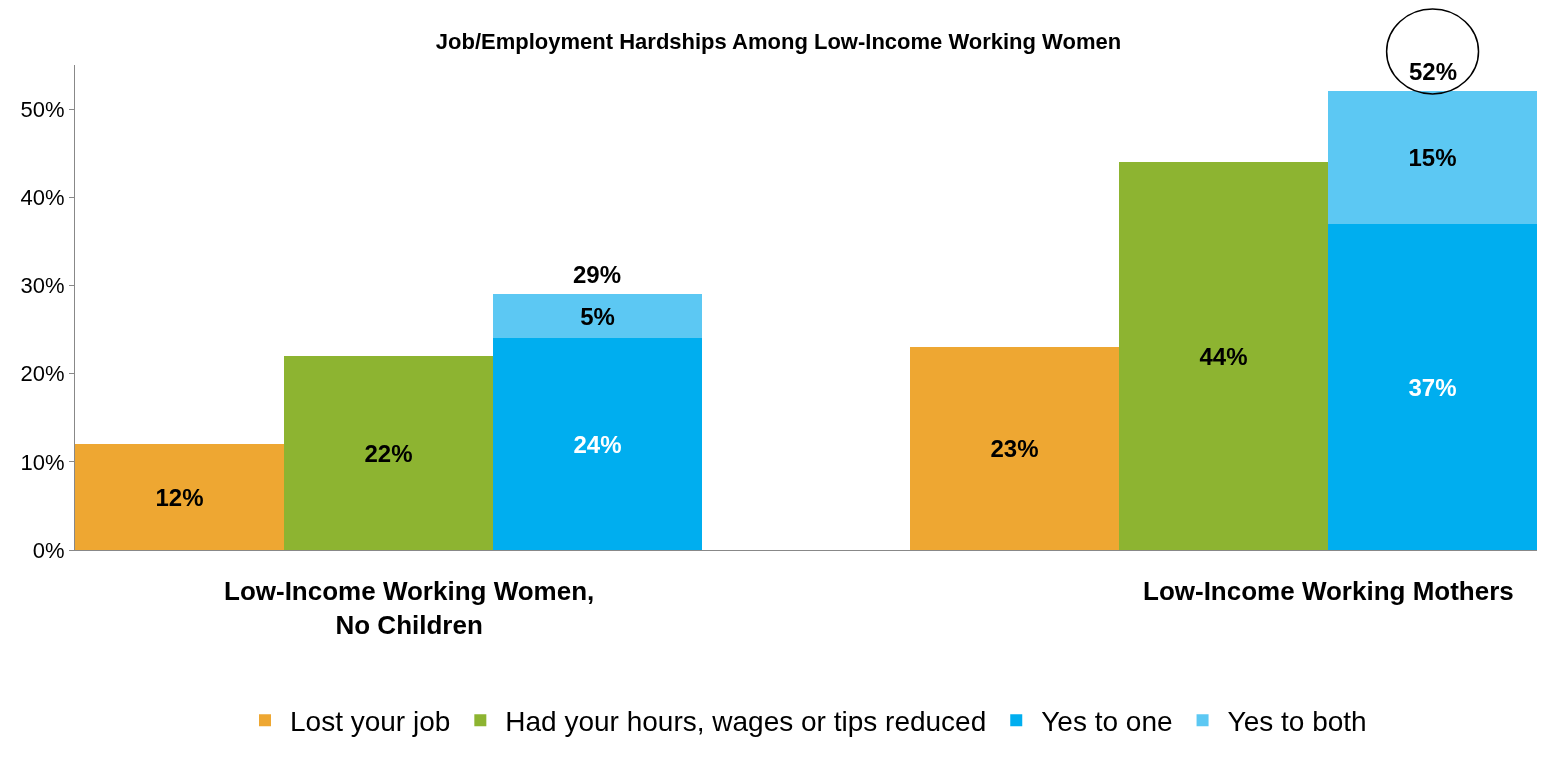 The width and height of the screenshot is (1557, 757). Describe the element at coordinates (42, 462) in the screenshot. I see `y-tick-label: 10%` at that location.